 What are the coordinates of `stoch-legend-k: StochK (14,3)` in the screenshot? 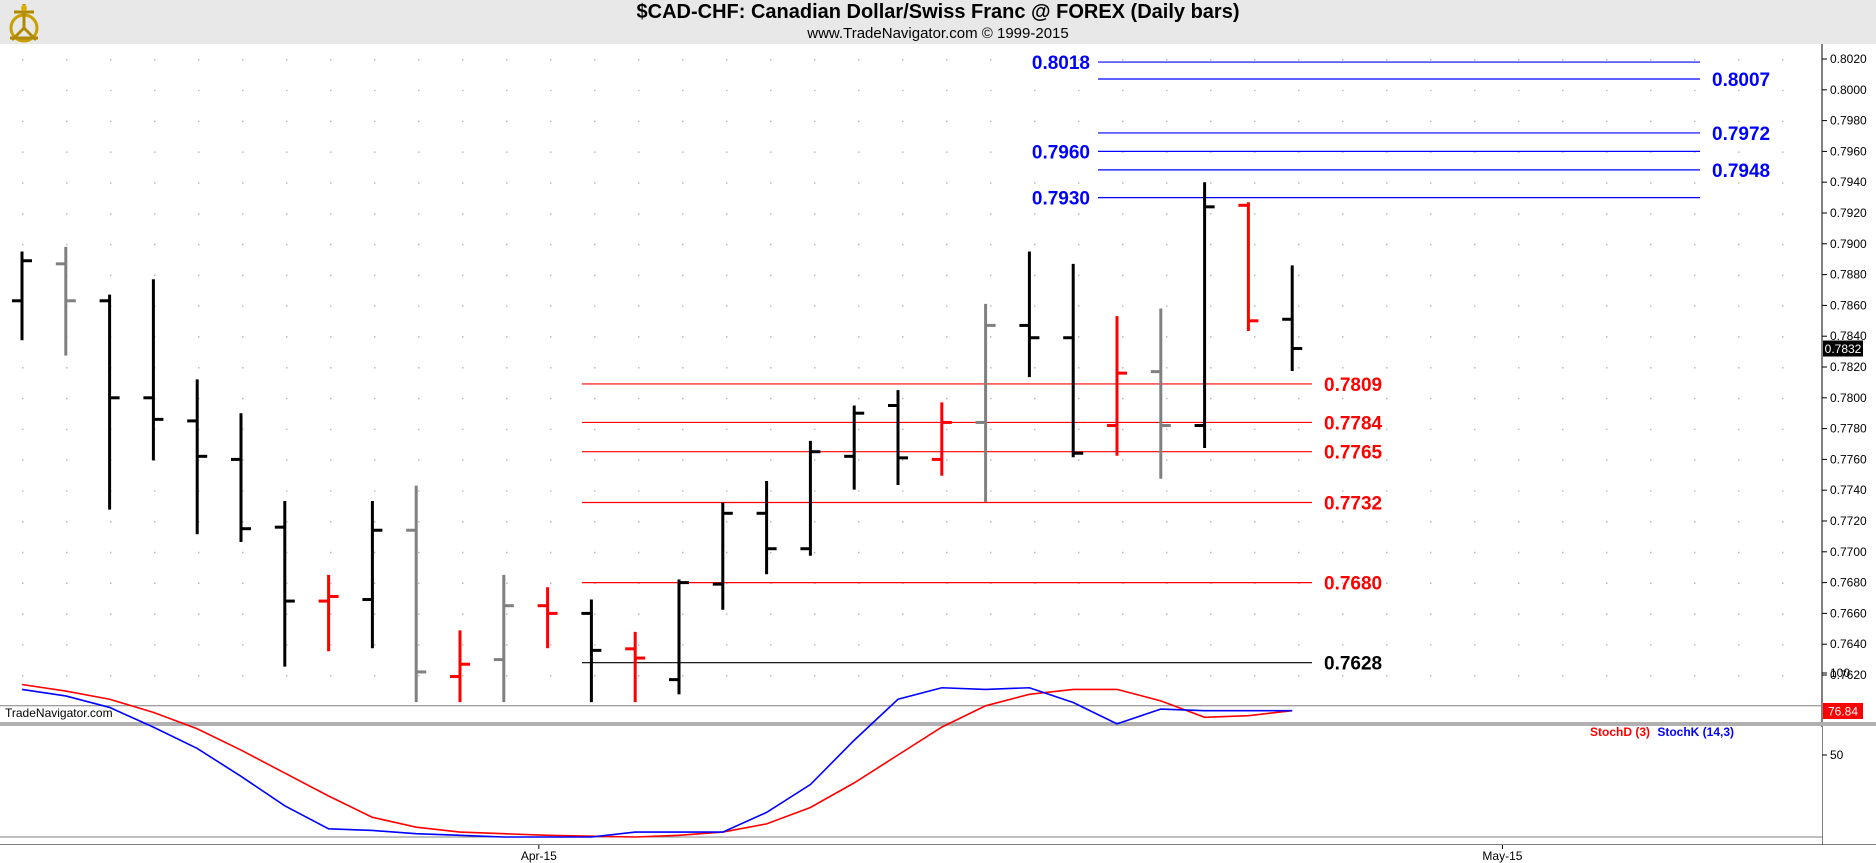 It's located at (1695, 732).